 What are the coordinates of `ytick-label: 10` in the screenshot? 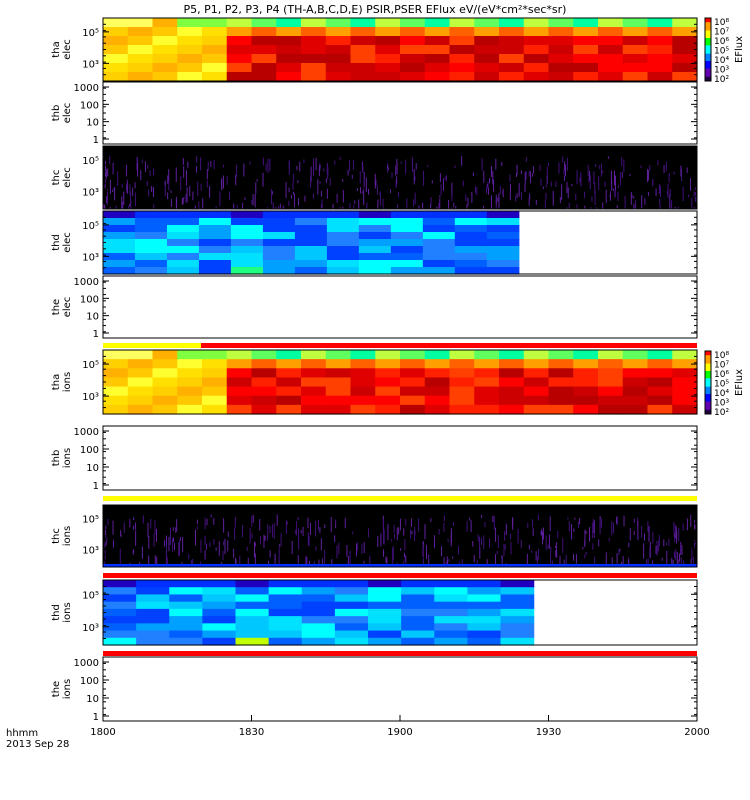 It's located at (92, 123).